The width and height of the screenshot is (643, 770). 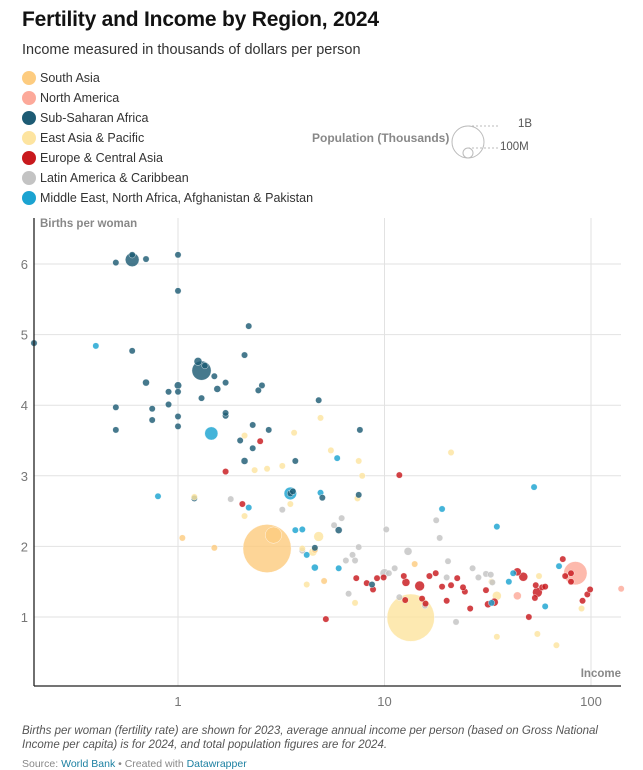 I want to click on legend-label: South Asia, so click(x=70, y=78).